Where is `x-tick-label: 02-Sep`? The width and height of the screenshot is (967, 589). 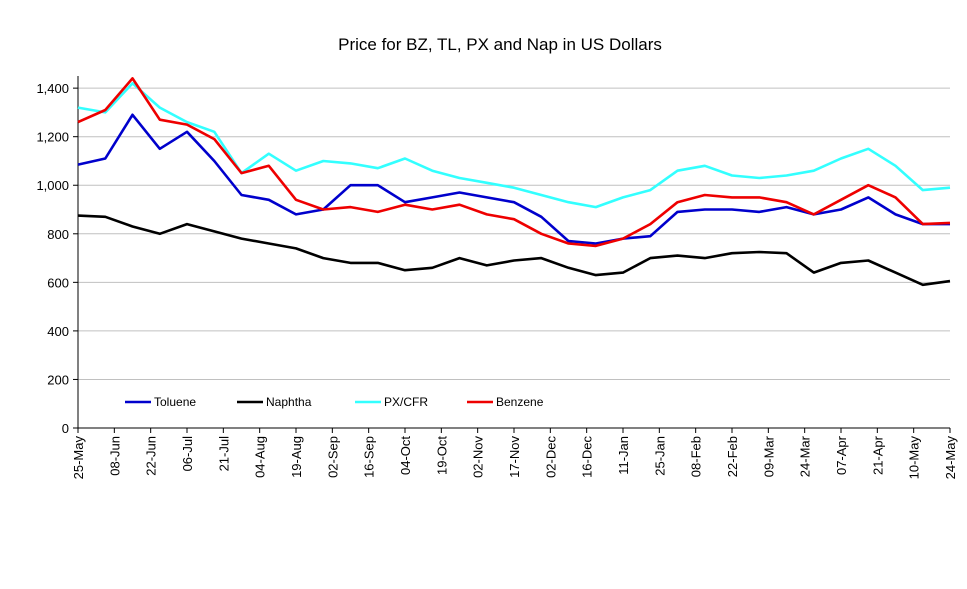 x-tick-label: 02-Sep is located at coordinates (332, 457).